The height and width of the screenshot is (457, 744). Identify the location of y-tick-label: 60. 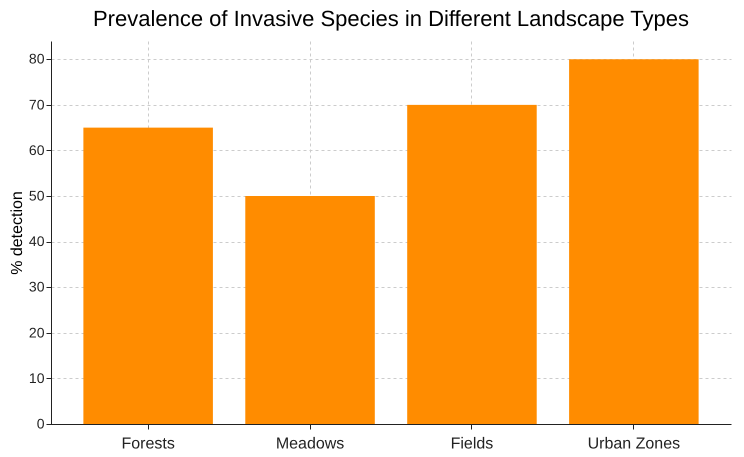
(36, 150).